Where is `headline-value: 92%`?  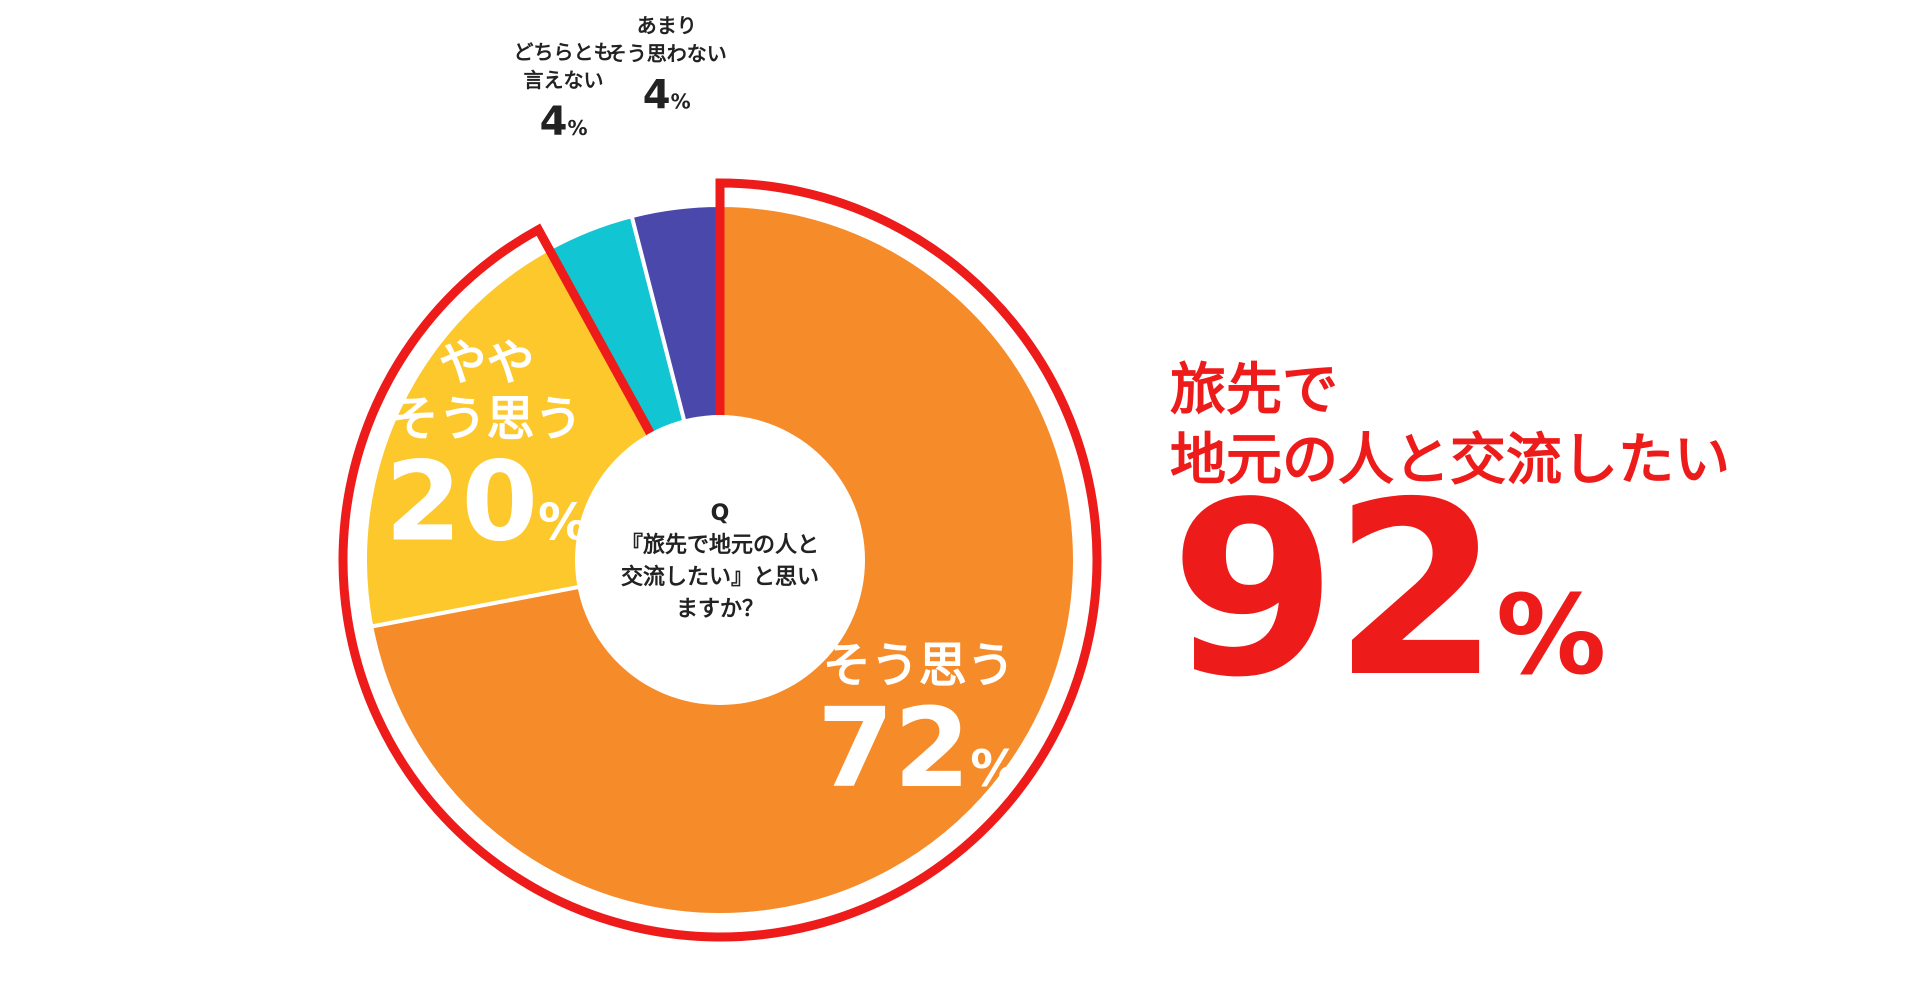 headline-value: 92% is located at coordinates (1388, 590).